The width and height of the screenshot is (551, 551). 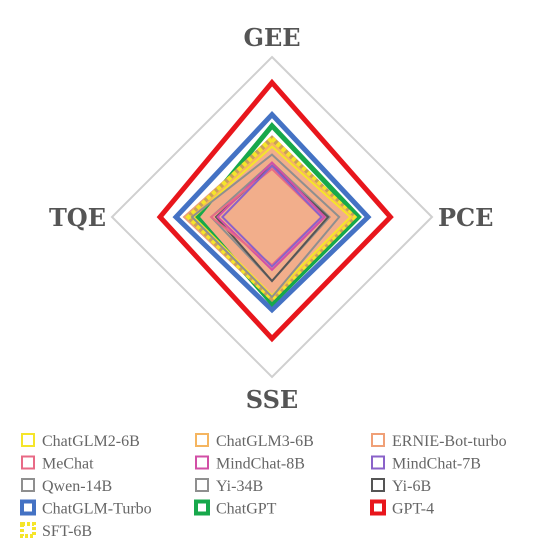 What do you see at coordinates (68, 464) in the screenshot?
I see `legend-label: MeChat` at bounding box center [68, 464].